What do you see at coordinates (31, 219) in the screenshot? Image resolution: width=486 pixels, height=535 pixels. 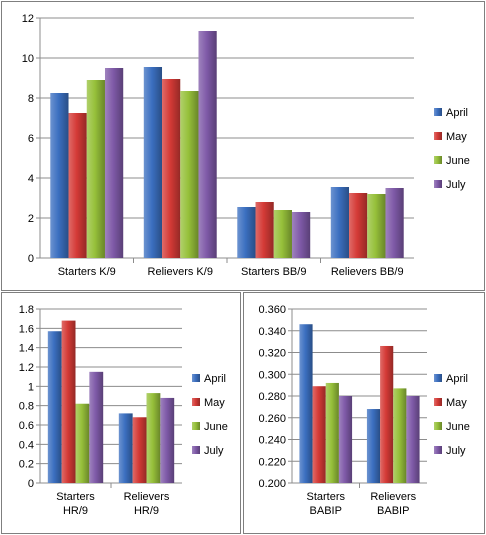 I see `y-tick-label: 2` at bounding box center [31, 219].